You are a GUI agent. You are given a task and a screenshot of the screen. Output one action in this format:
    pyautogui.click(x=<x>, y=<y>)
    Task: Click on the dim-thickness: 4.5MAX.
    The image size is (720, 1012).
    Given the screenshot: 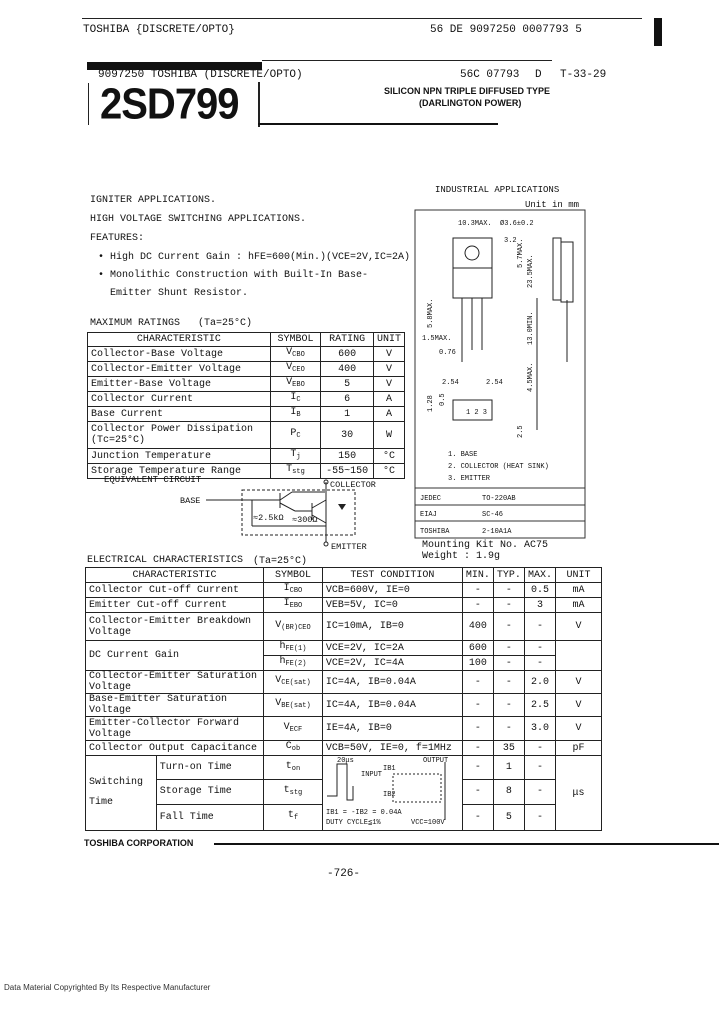 What is the action you would take?
    pyautogui.click(x=531, y=377)
    